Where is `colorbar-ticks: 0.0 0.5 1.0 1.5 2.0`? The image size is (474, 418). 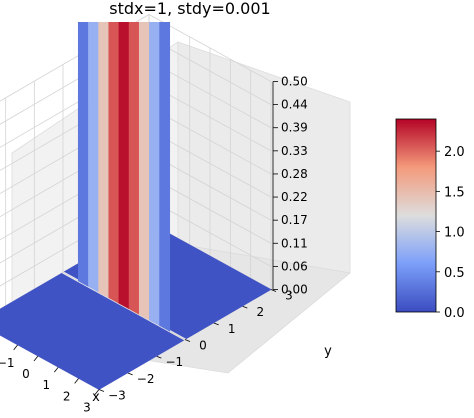
colorbar-ticks: 0.0 0.5 1.0 1.5 2.0 is located at coordinates (450, 233).